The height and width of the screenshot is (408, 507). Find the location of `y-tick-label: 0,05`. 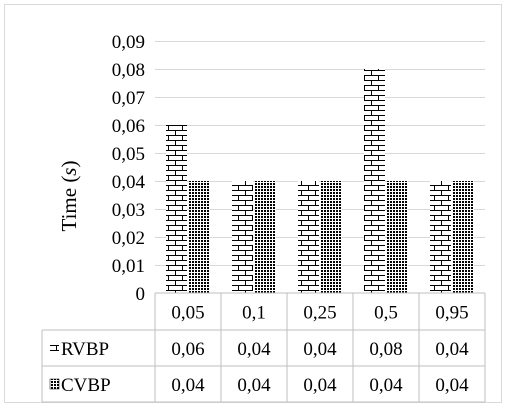

y-tick-label: 0,05 is located at coordinates (128, 154).